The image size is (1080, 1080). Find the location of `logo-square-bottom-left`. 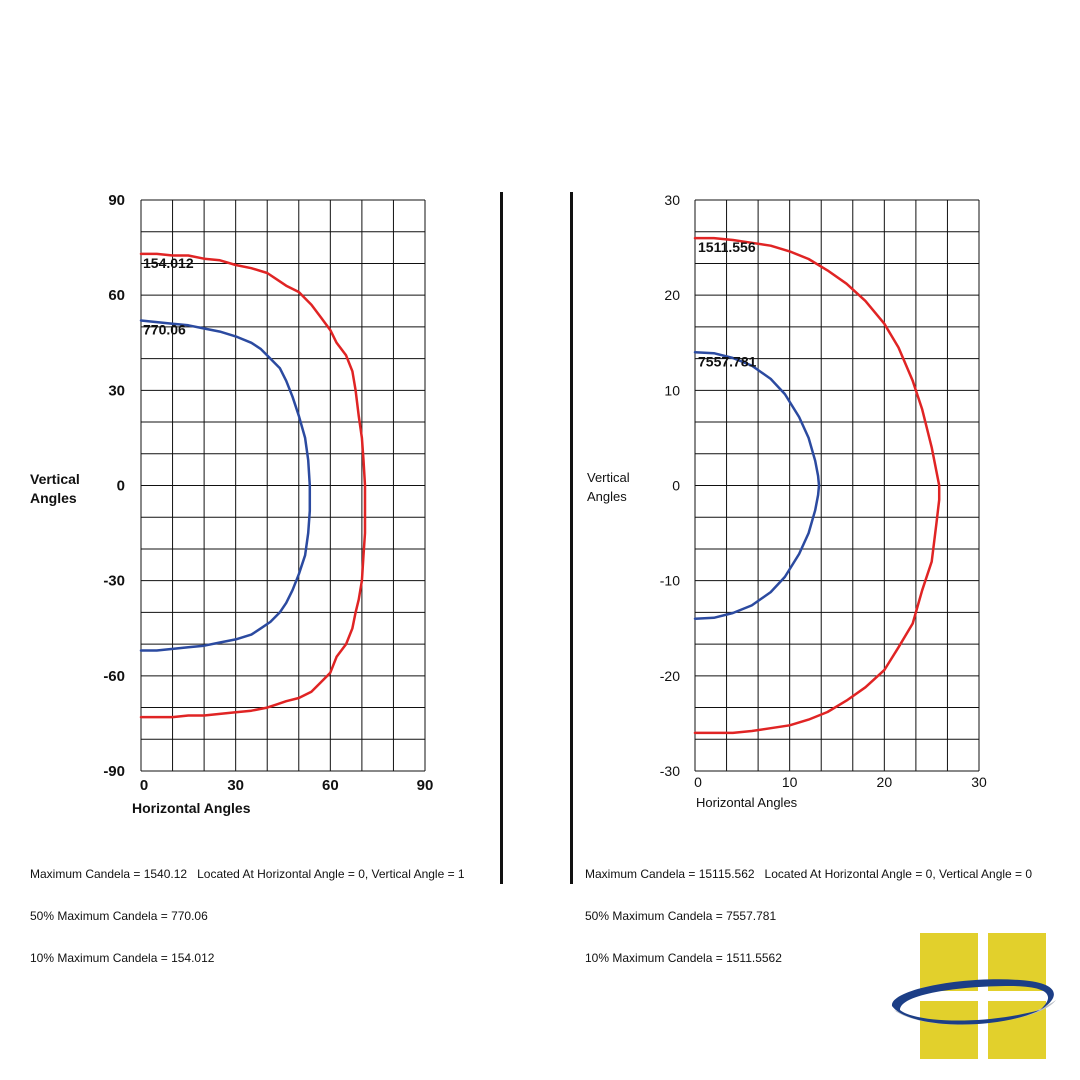

logo-square-bottom-left is located at coordinates (949, 1030).